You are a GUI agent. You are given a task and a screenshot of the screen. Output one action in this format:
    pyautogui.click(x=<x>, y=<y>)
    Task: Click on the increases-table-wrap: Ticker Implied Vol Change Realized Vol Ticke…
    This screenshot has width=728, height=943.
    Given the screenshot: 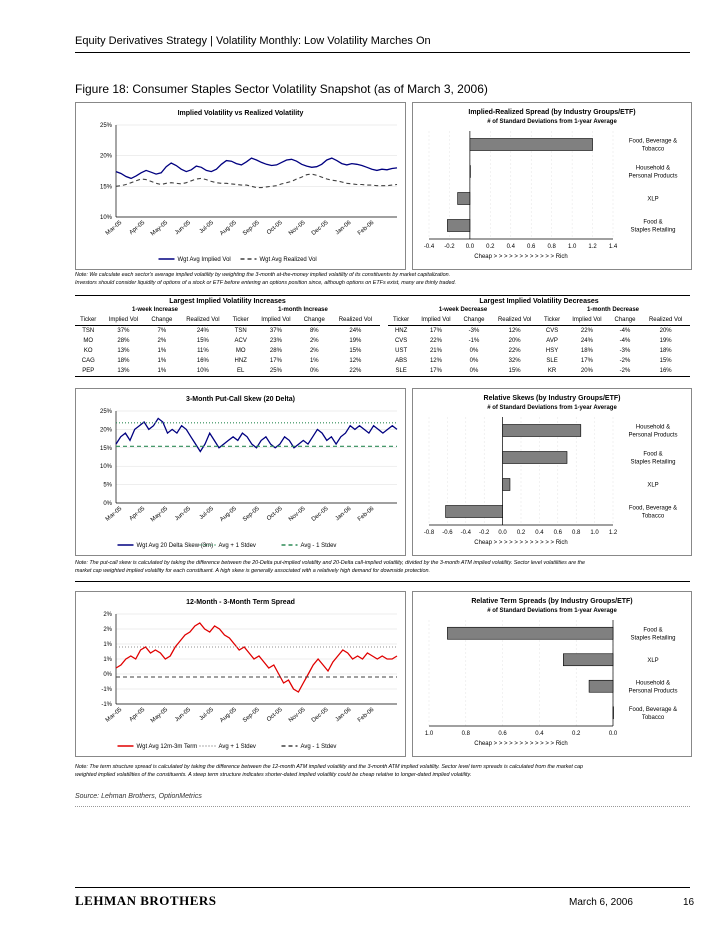 What is the action you would take?
    pyautogui.click(x=227, y=345)
    